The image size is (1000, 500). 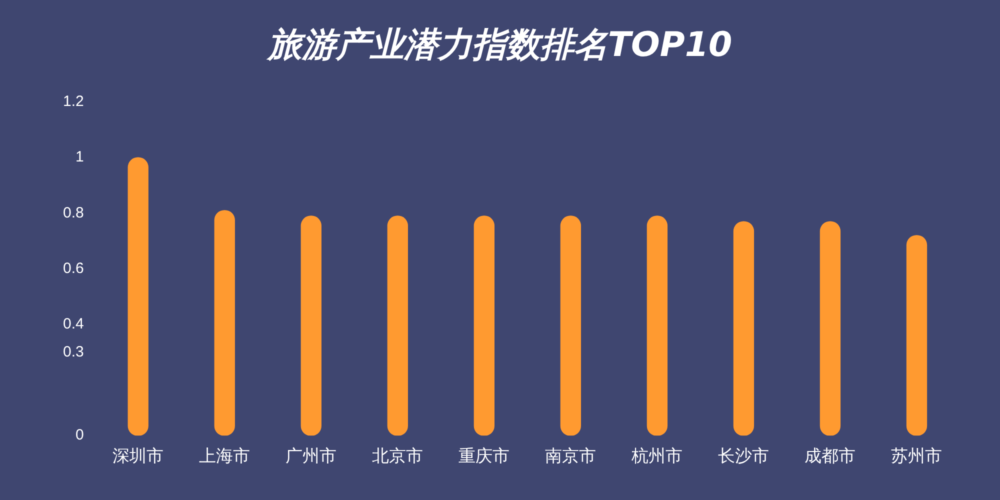 What do you see at coordinates (73, 268) in the screenshot?
I see `y-tick-label: 0.6` at bounding box center [73, 268].